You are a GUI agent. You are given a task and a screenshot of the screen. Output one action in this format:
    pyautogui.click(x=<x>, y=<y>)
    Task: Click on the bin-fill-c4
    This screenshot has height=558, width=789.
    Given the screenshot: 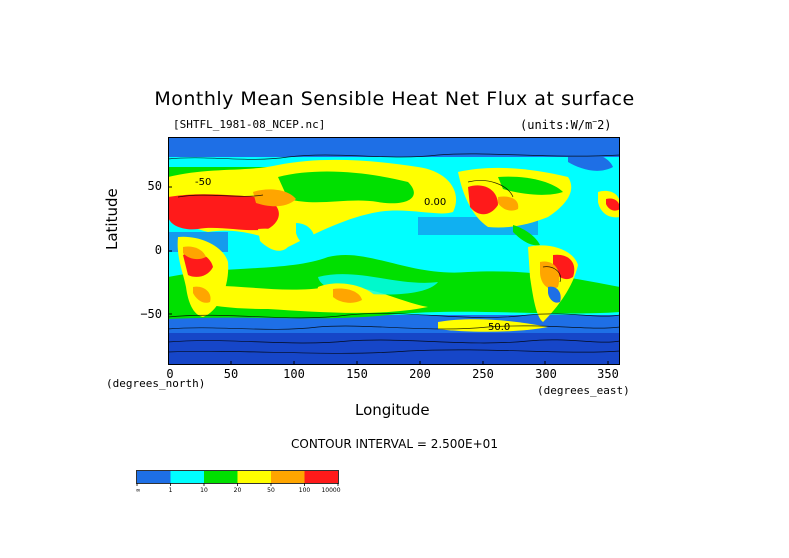 What is the action you would take?
    pyautogui.click(x=273, y=239)
    